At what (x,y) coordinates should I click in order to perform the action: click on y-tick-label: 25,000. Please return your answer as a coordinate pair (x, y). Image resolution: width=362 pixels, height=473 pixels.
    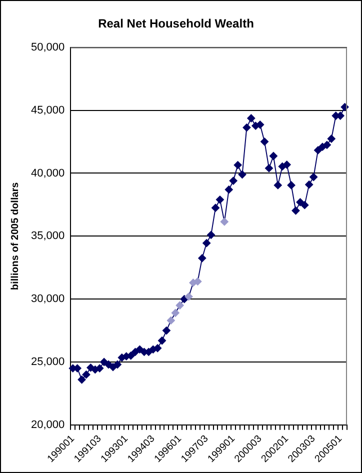
    Looking at the image, I should click on (47, 362).